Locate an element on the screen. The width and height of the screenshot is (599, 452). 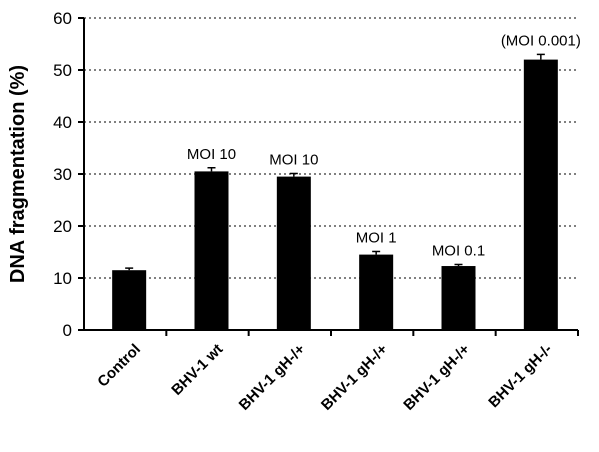
y-tick-label: 20 is located at coordinates (62, 226).